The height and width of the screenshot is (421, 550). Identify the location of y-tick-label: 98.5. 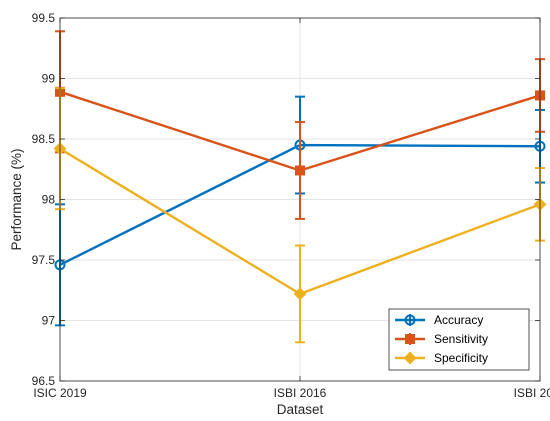
(44, 139).